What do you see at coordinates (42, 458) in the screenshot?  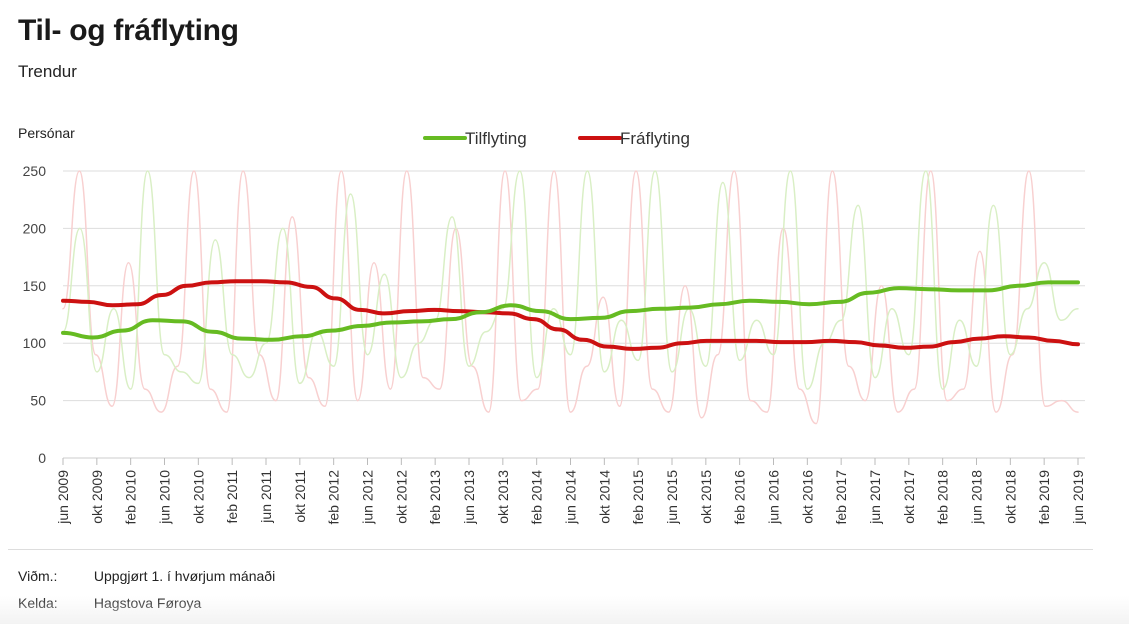 I see `y-tick-label: 0` at bounding box center [42, 458].